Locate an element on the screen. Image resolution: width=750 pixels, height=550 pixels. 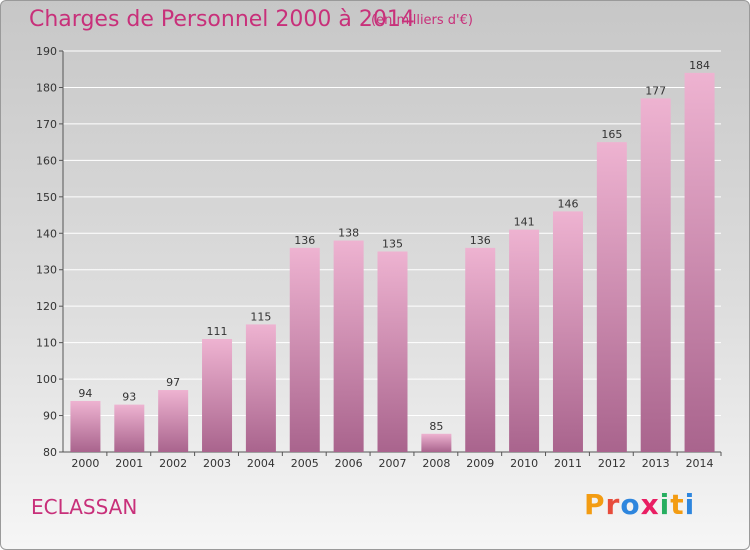
y-tick-label: 160 is located at coordinates (46, 160).